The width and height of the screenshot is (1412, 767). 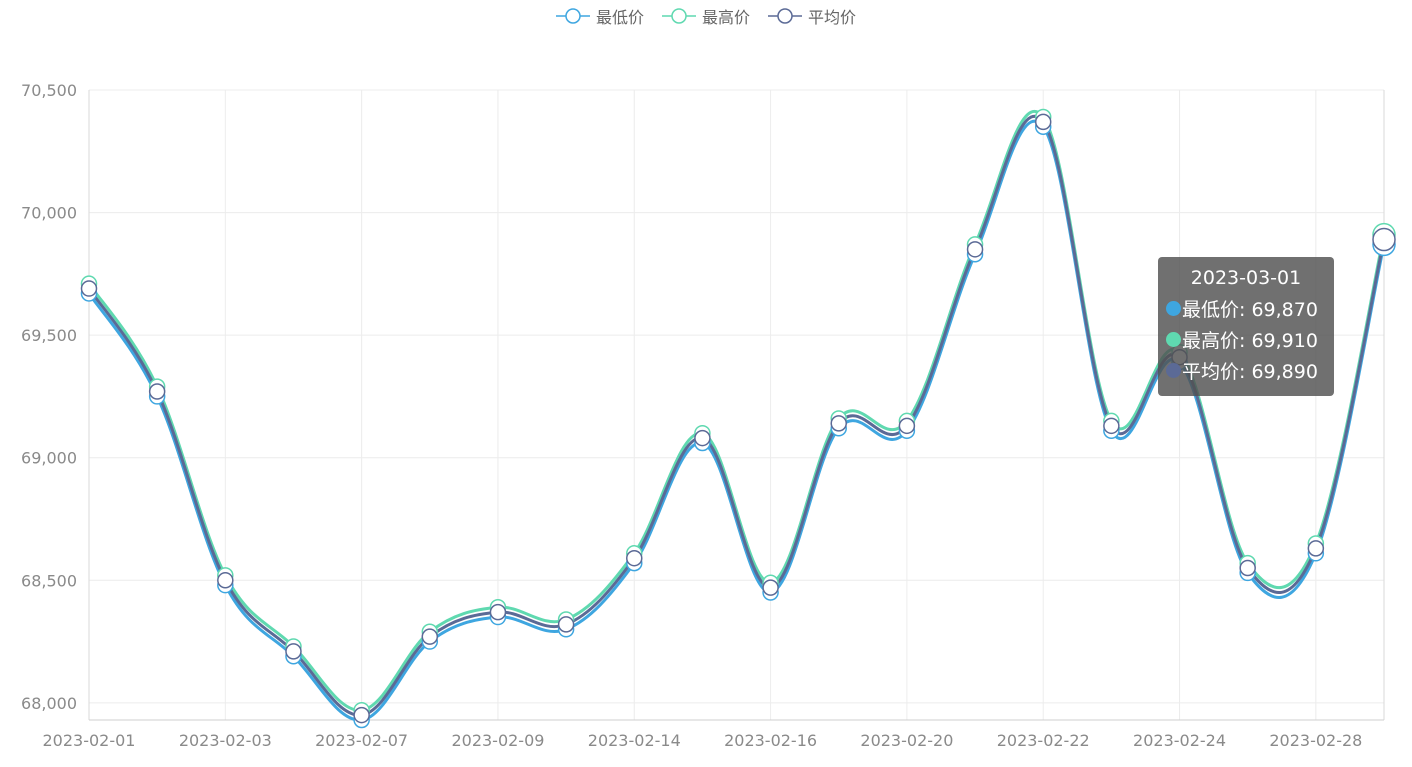 I want to click on x-tick-label: 2023-02-03, so click(x=225, y=740).